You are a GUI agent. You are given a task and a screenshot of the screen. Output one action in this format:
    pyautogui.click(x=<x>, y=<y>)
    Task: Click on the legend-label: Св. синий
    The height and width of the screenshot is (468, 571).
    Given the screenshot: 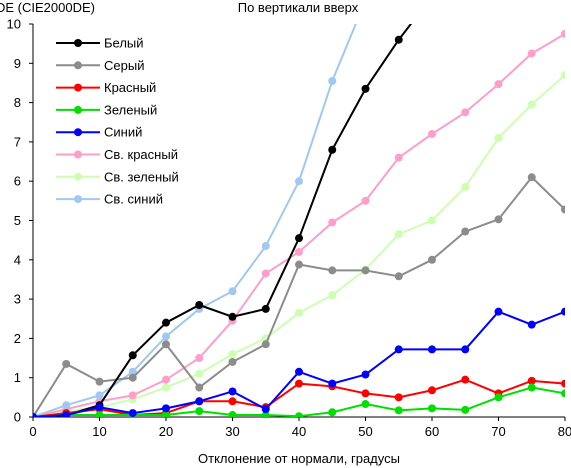 What is the action you would take?
    pyautogui.click(x=133, y=199)
    